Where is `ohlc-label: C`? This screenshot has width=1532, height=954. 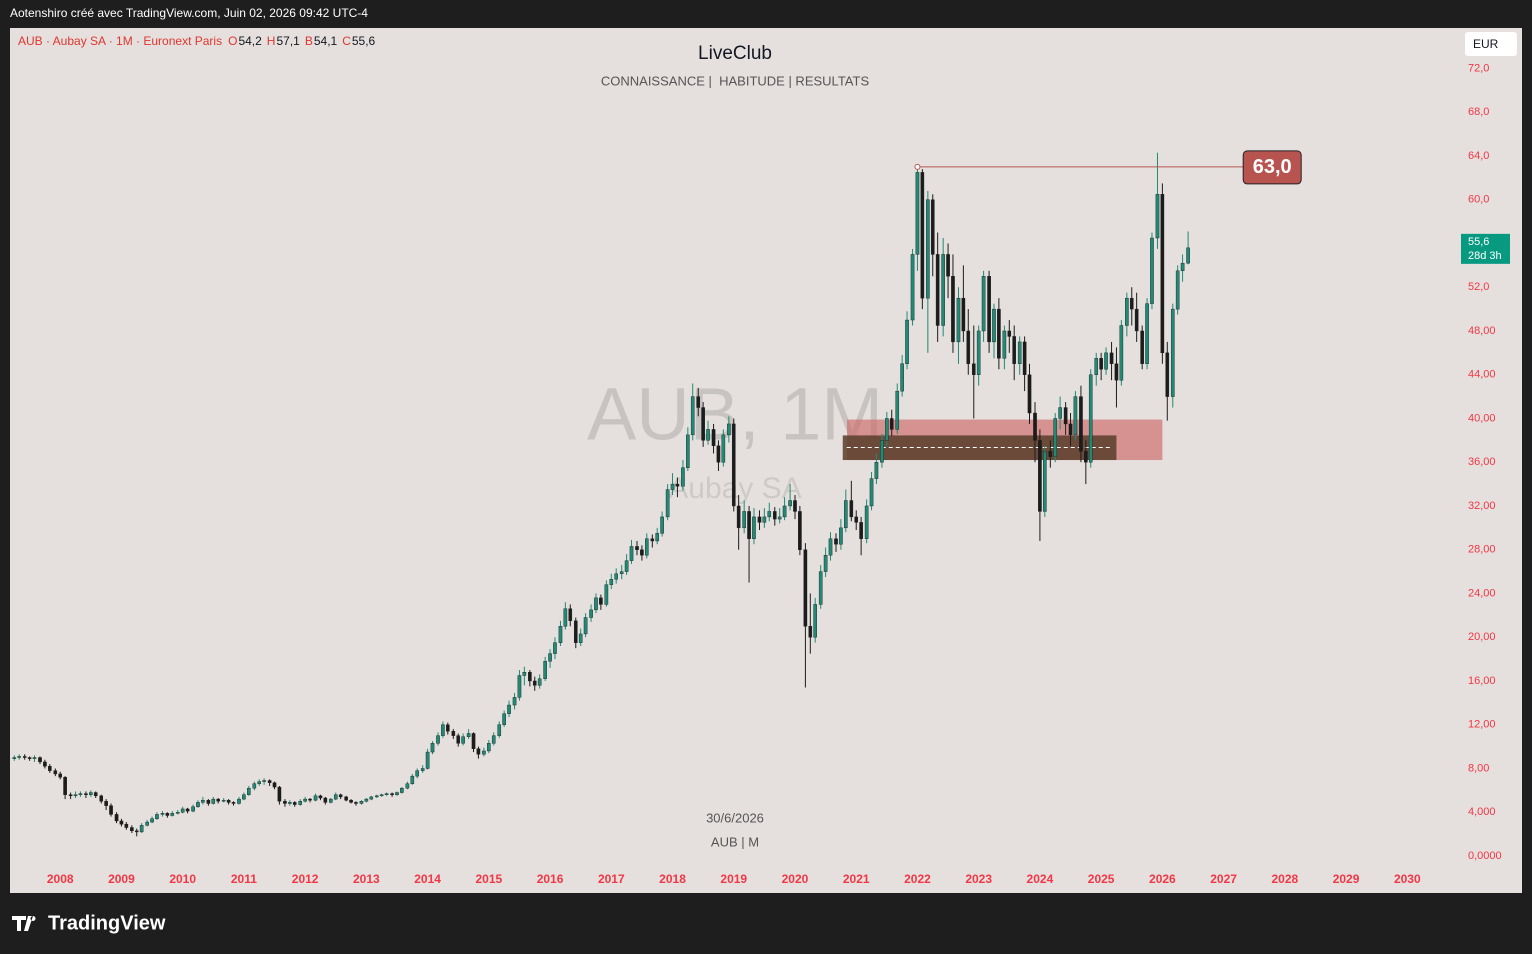
ohlc-label: C is located at coordinates (346, 41).